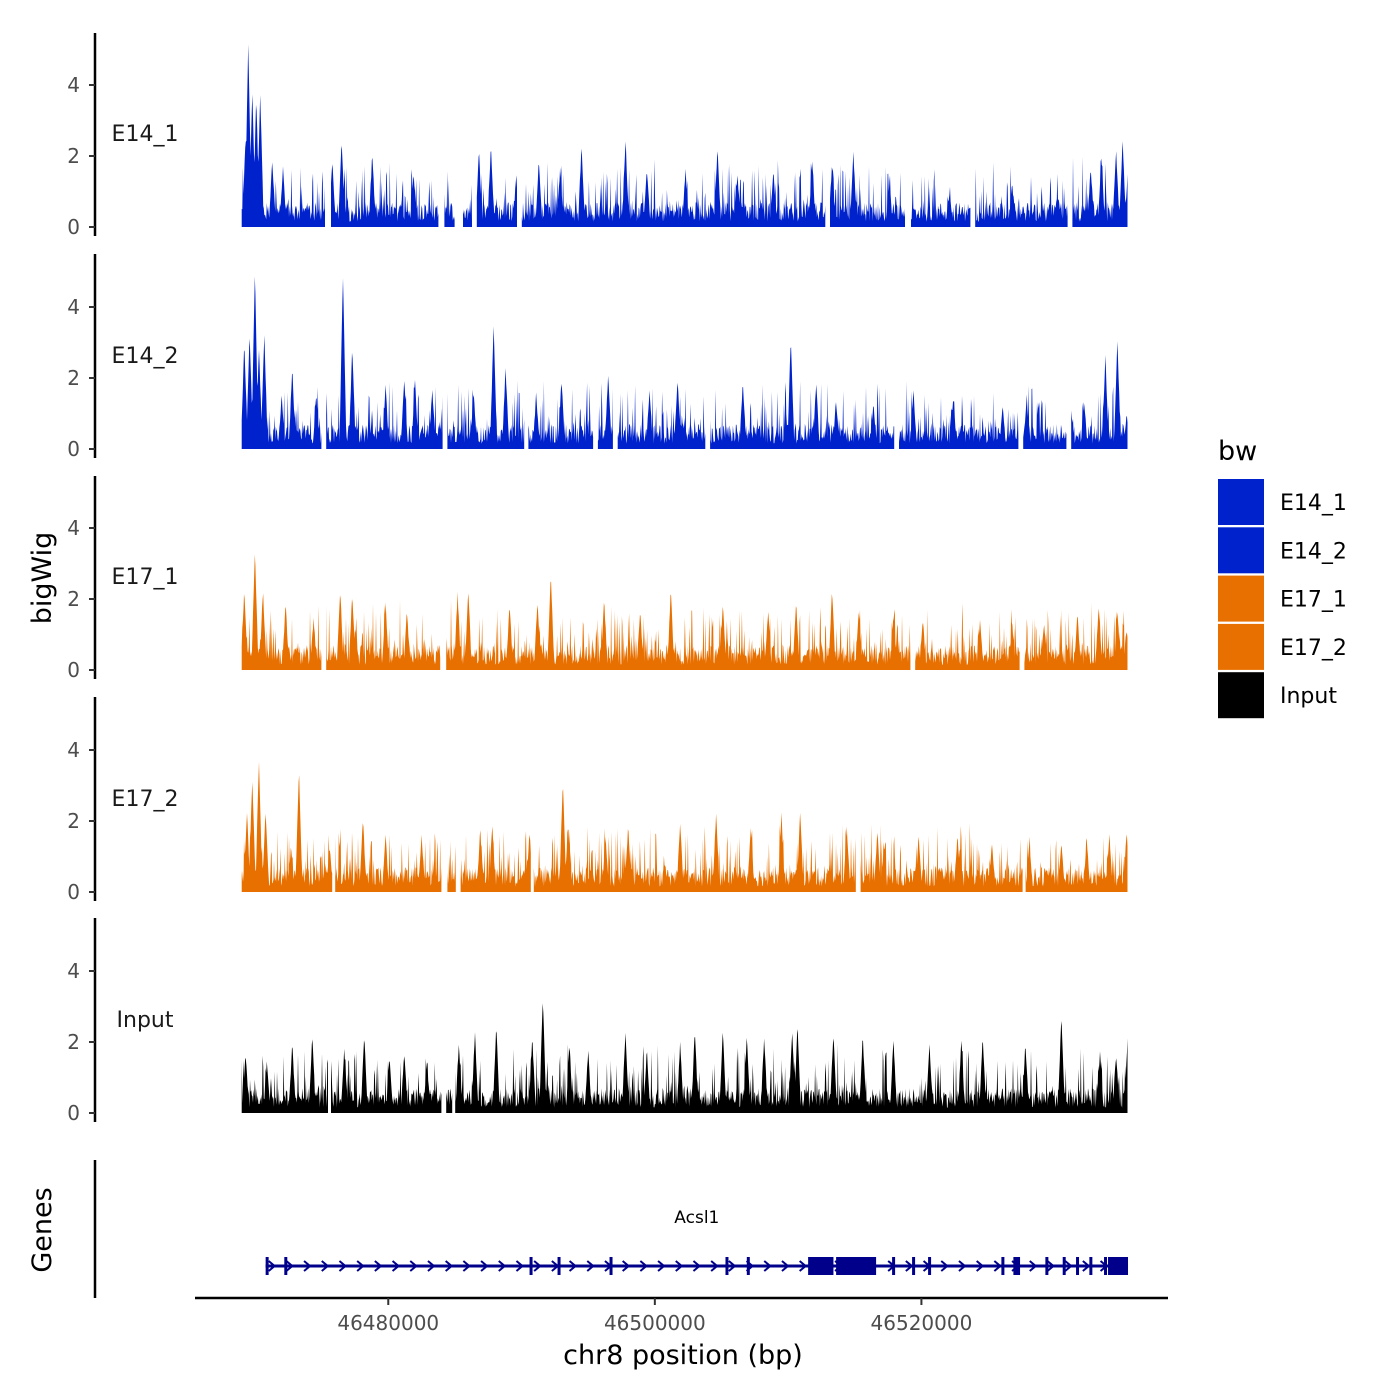  I want to click on gene-name-label: Acsl1, so click(696, 1218).